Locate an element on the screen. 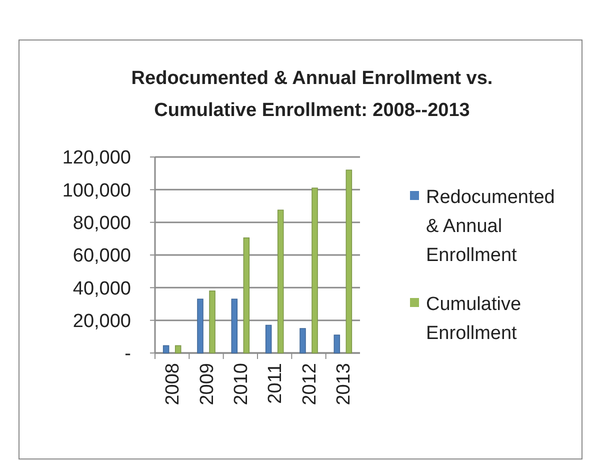 This screenshot has height=461, width=590. chart-title: Redocumented & Annual Enrollment vs. Cumulative Enrollment: 2008--2013 is located at coordinates (312, 94).